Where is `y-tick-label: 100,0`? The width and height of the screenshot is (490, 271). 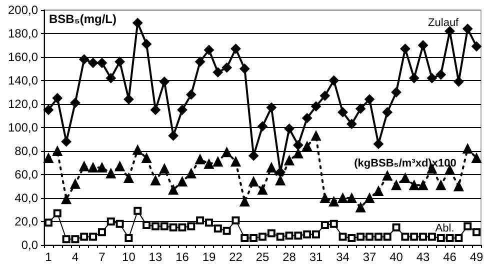
y-tick-label: 100,0 is located at coordinates (23, 127).